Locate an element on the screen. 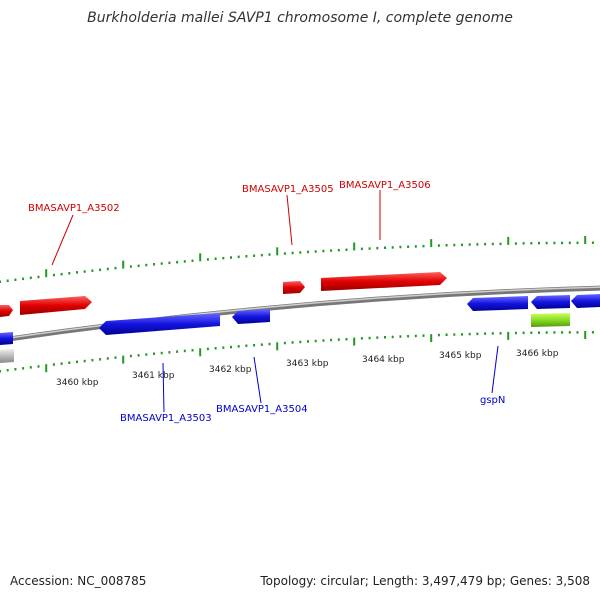 This screenshot has height=600, width=600. forward-gene-bmasavp1-a3506 is located at coordinates (384, 281).